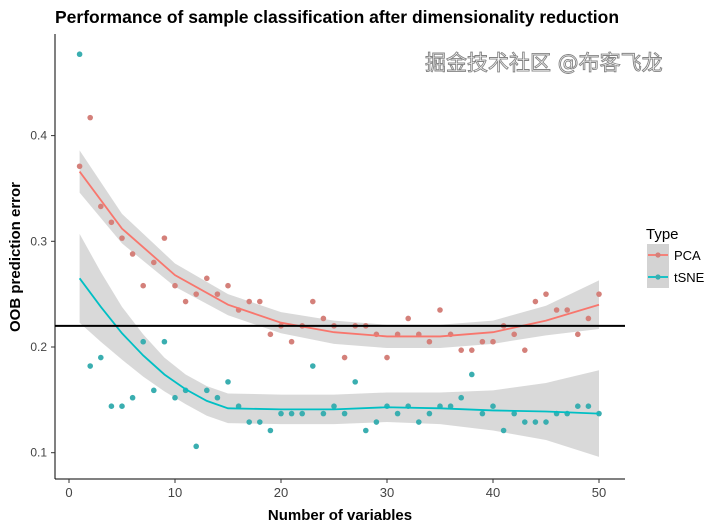 The height and width of the screenshot is (526, 720). I want to click on legend-label-tsne: tSNE, so click(689, 277).